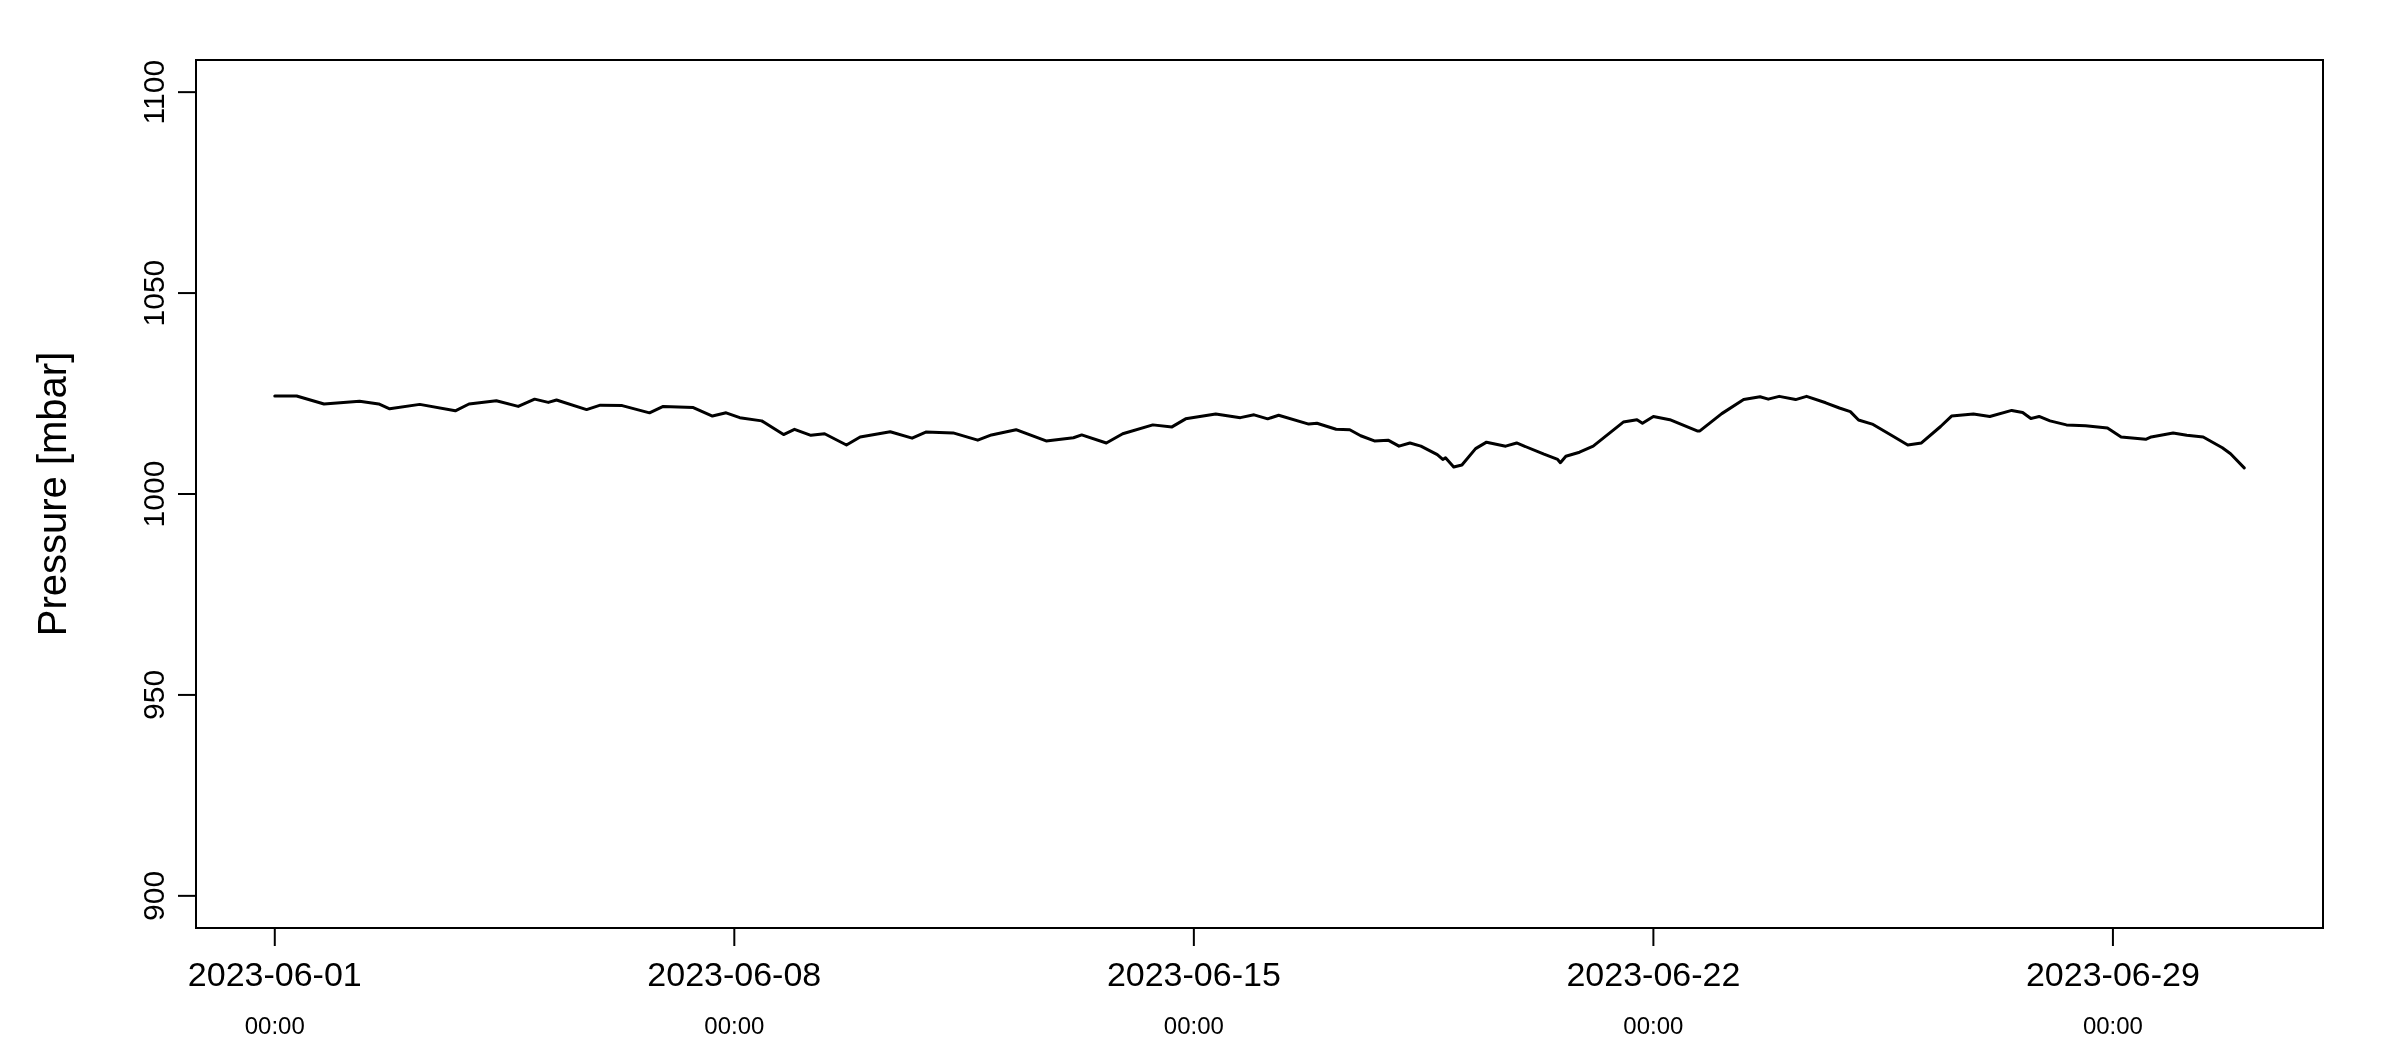 This screenshot has height=1050, width=2400. I want to click on x-tick-label: 2023-06-15 00:00, so click(1193, 997).